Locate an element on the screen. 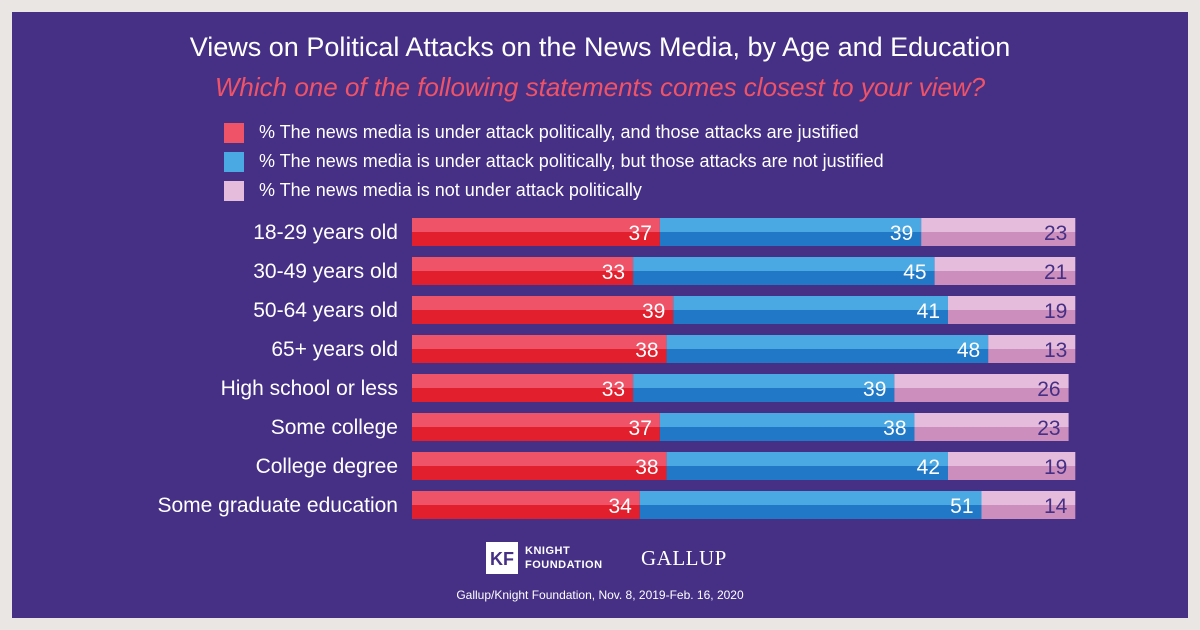 The image size is (1200, 630). legend-swatch-justified is located at coordinates (234, 132).